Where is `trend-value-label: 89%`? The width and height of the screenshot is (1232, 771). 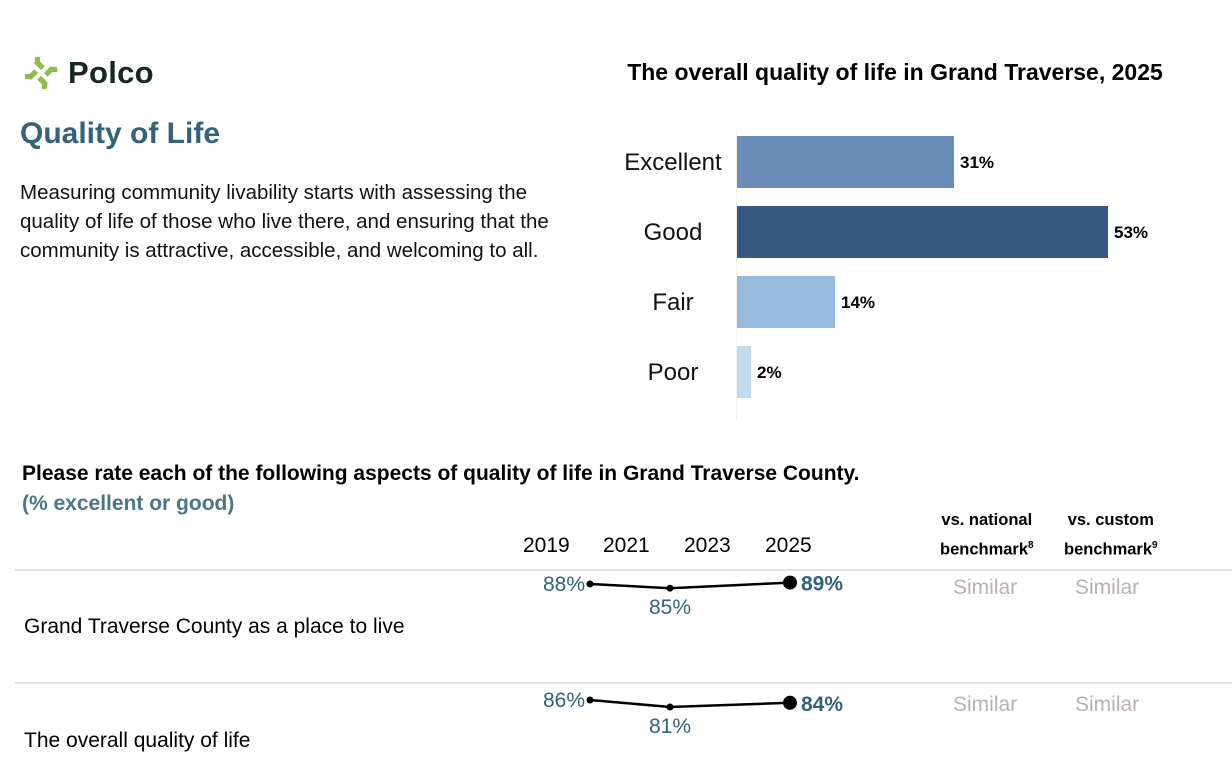
trend-value-label: 89% is located at coordinates (822, 584).